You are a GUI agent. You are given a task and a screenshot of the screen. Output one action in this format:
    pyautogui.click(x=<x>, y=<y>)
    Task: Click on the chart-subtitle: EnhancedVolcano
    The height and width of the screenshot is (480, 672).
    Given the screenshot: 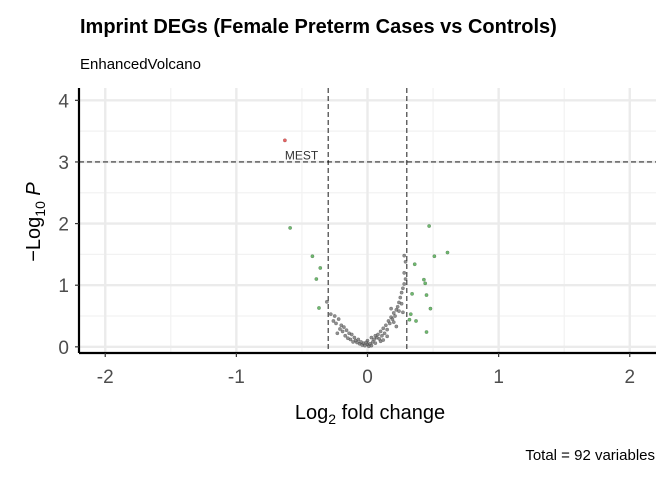 What is the action you would take?
    pyautogui.click(x=140, y=64)
    